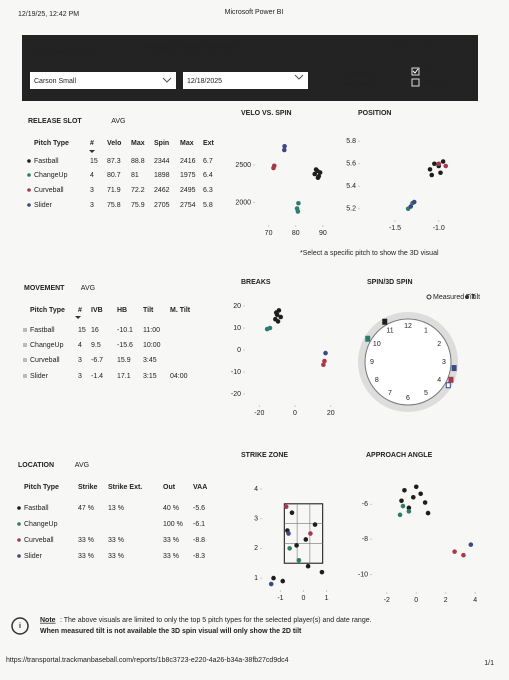 The width and height of the screenshot is (509, 680). I want to click on section-title: APPROACH ANGLE, so click(399, 455).